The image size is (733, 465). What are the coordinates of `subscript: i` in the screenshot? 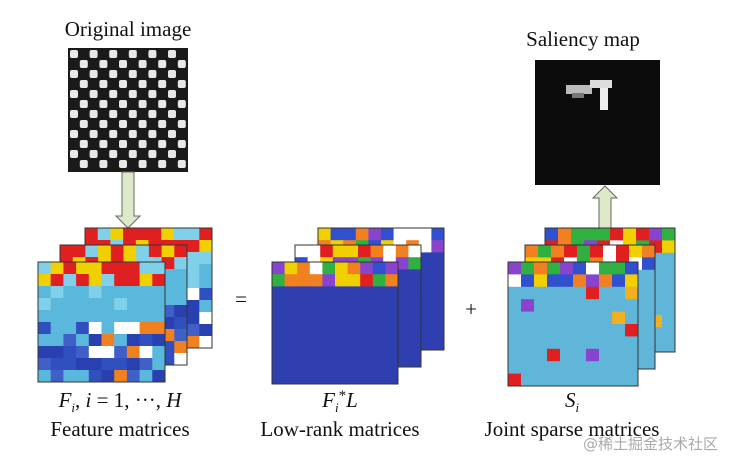 It's located at (73, 407).